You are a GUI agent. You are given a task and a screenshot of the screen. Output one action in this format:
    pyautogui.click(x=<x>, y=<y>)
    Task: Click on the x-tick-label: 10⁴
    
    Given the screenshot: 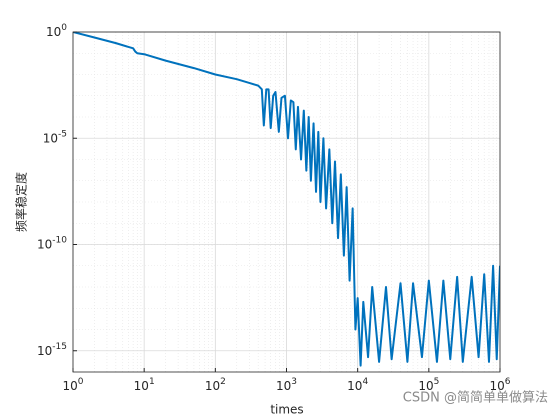 What is the action you would take?
    pyautogui.click(x=357, y=385)
    